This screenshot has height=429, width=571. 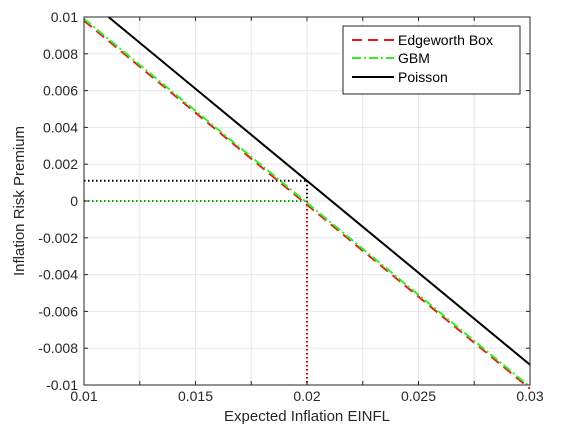 What do you see at coordinates (62, 385) in the screenshot?
I see `y-tick-label: -0.01` at bounding box center [62, 385].